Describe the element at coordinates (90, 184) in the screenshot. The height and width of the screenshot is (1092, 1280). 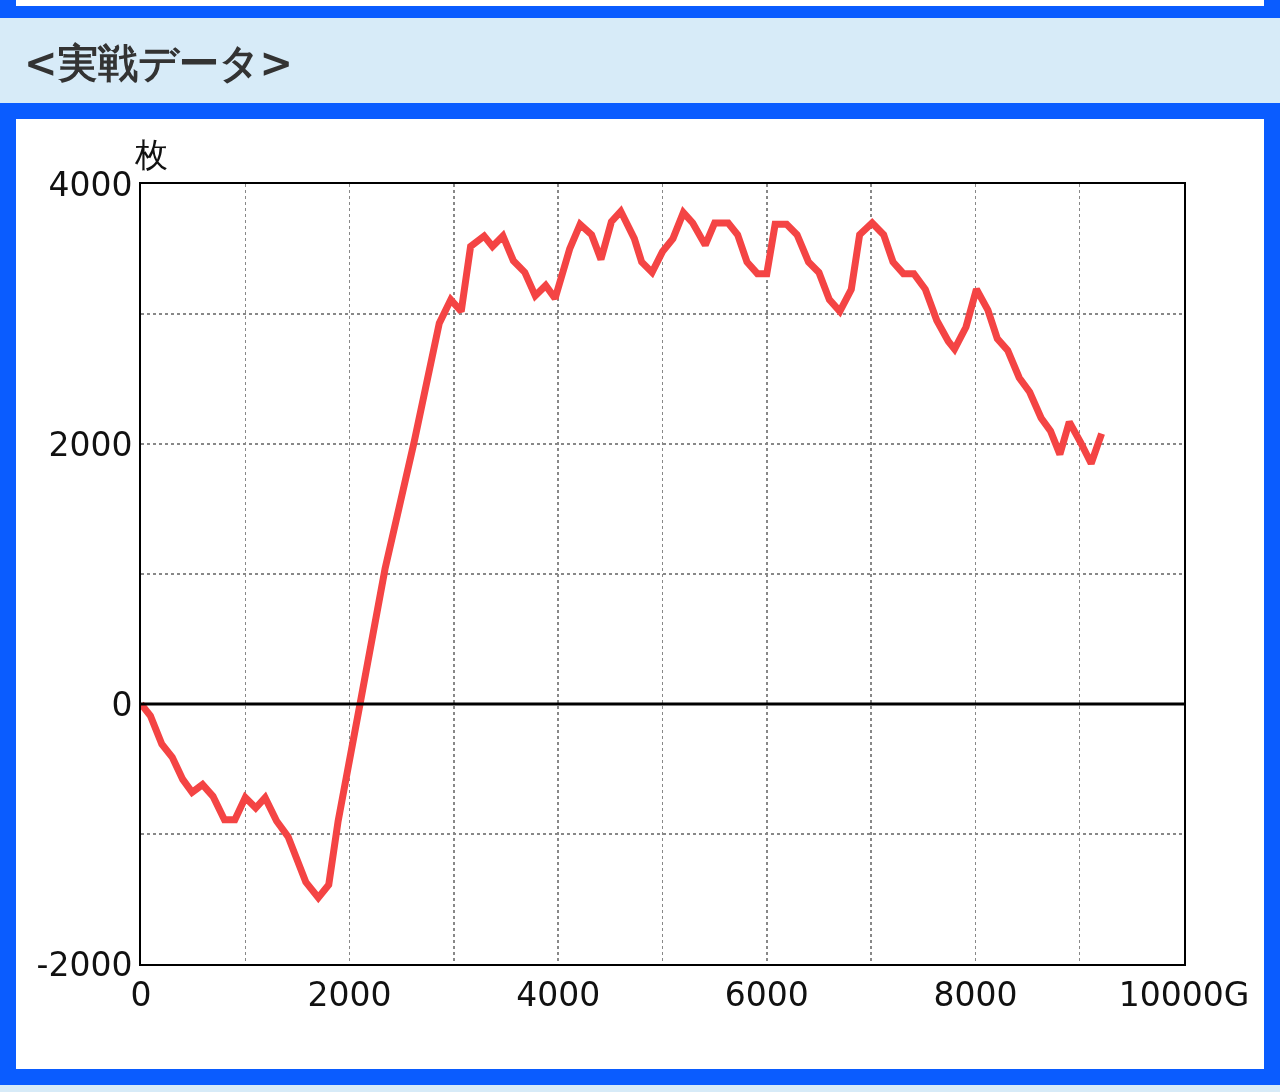
I see `y-tick-label: 4000` at that location.